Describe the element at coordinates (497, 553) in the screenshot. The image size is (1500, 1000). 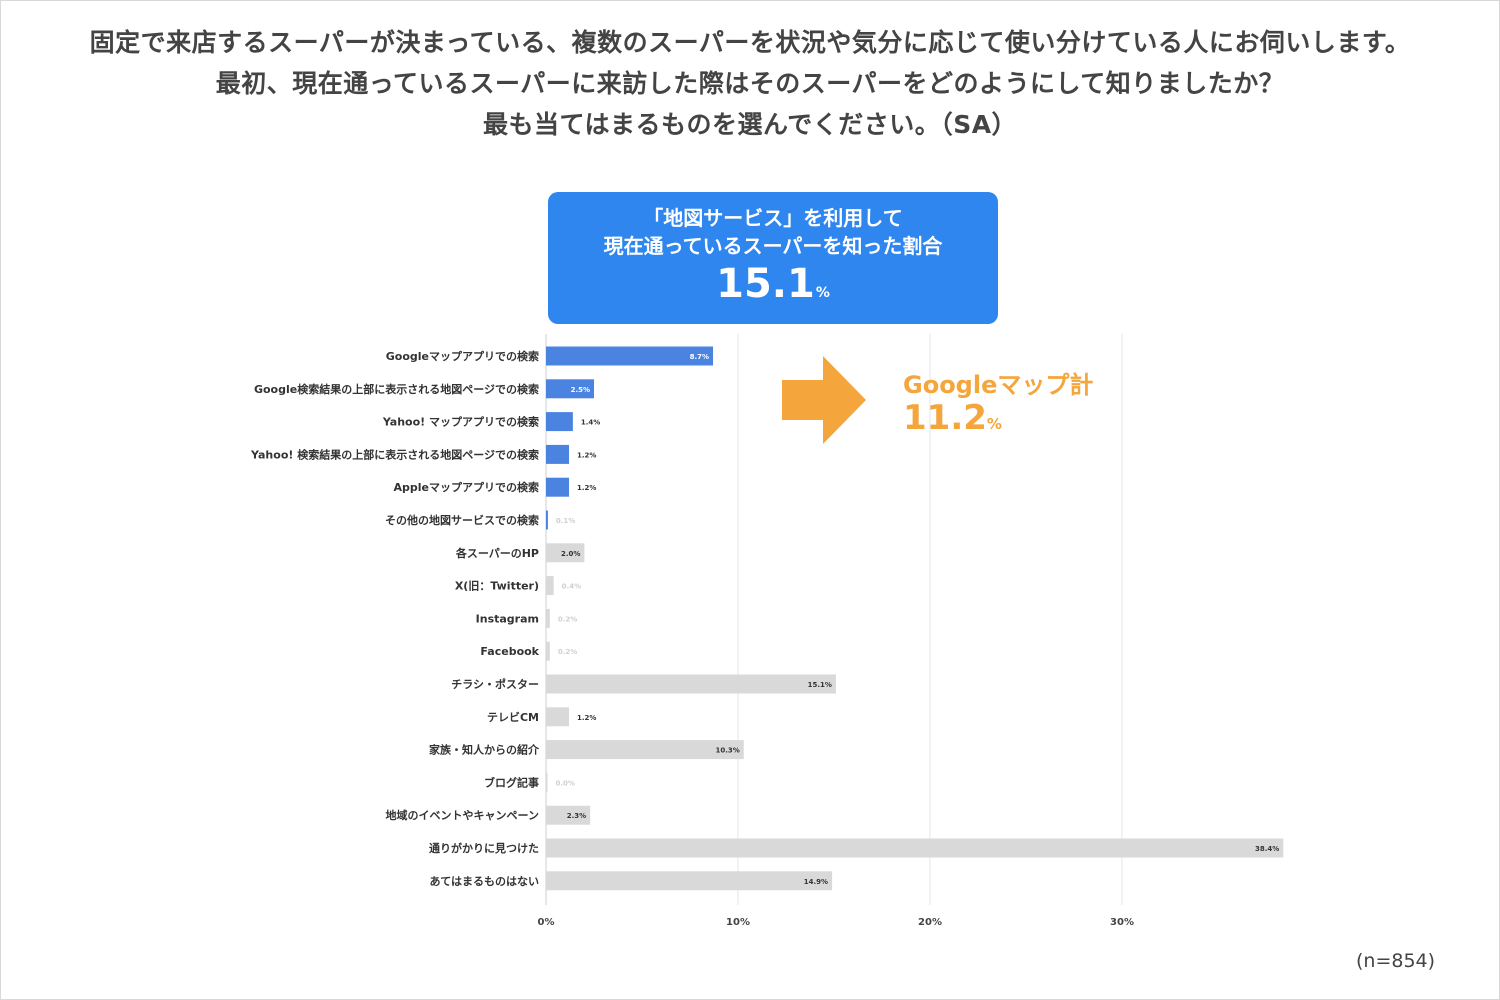
I see `category-label-6: 各スーパーのHP` at that location.